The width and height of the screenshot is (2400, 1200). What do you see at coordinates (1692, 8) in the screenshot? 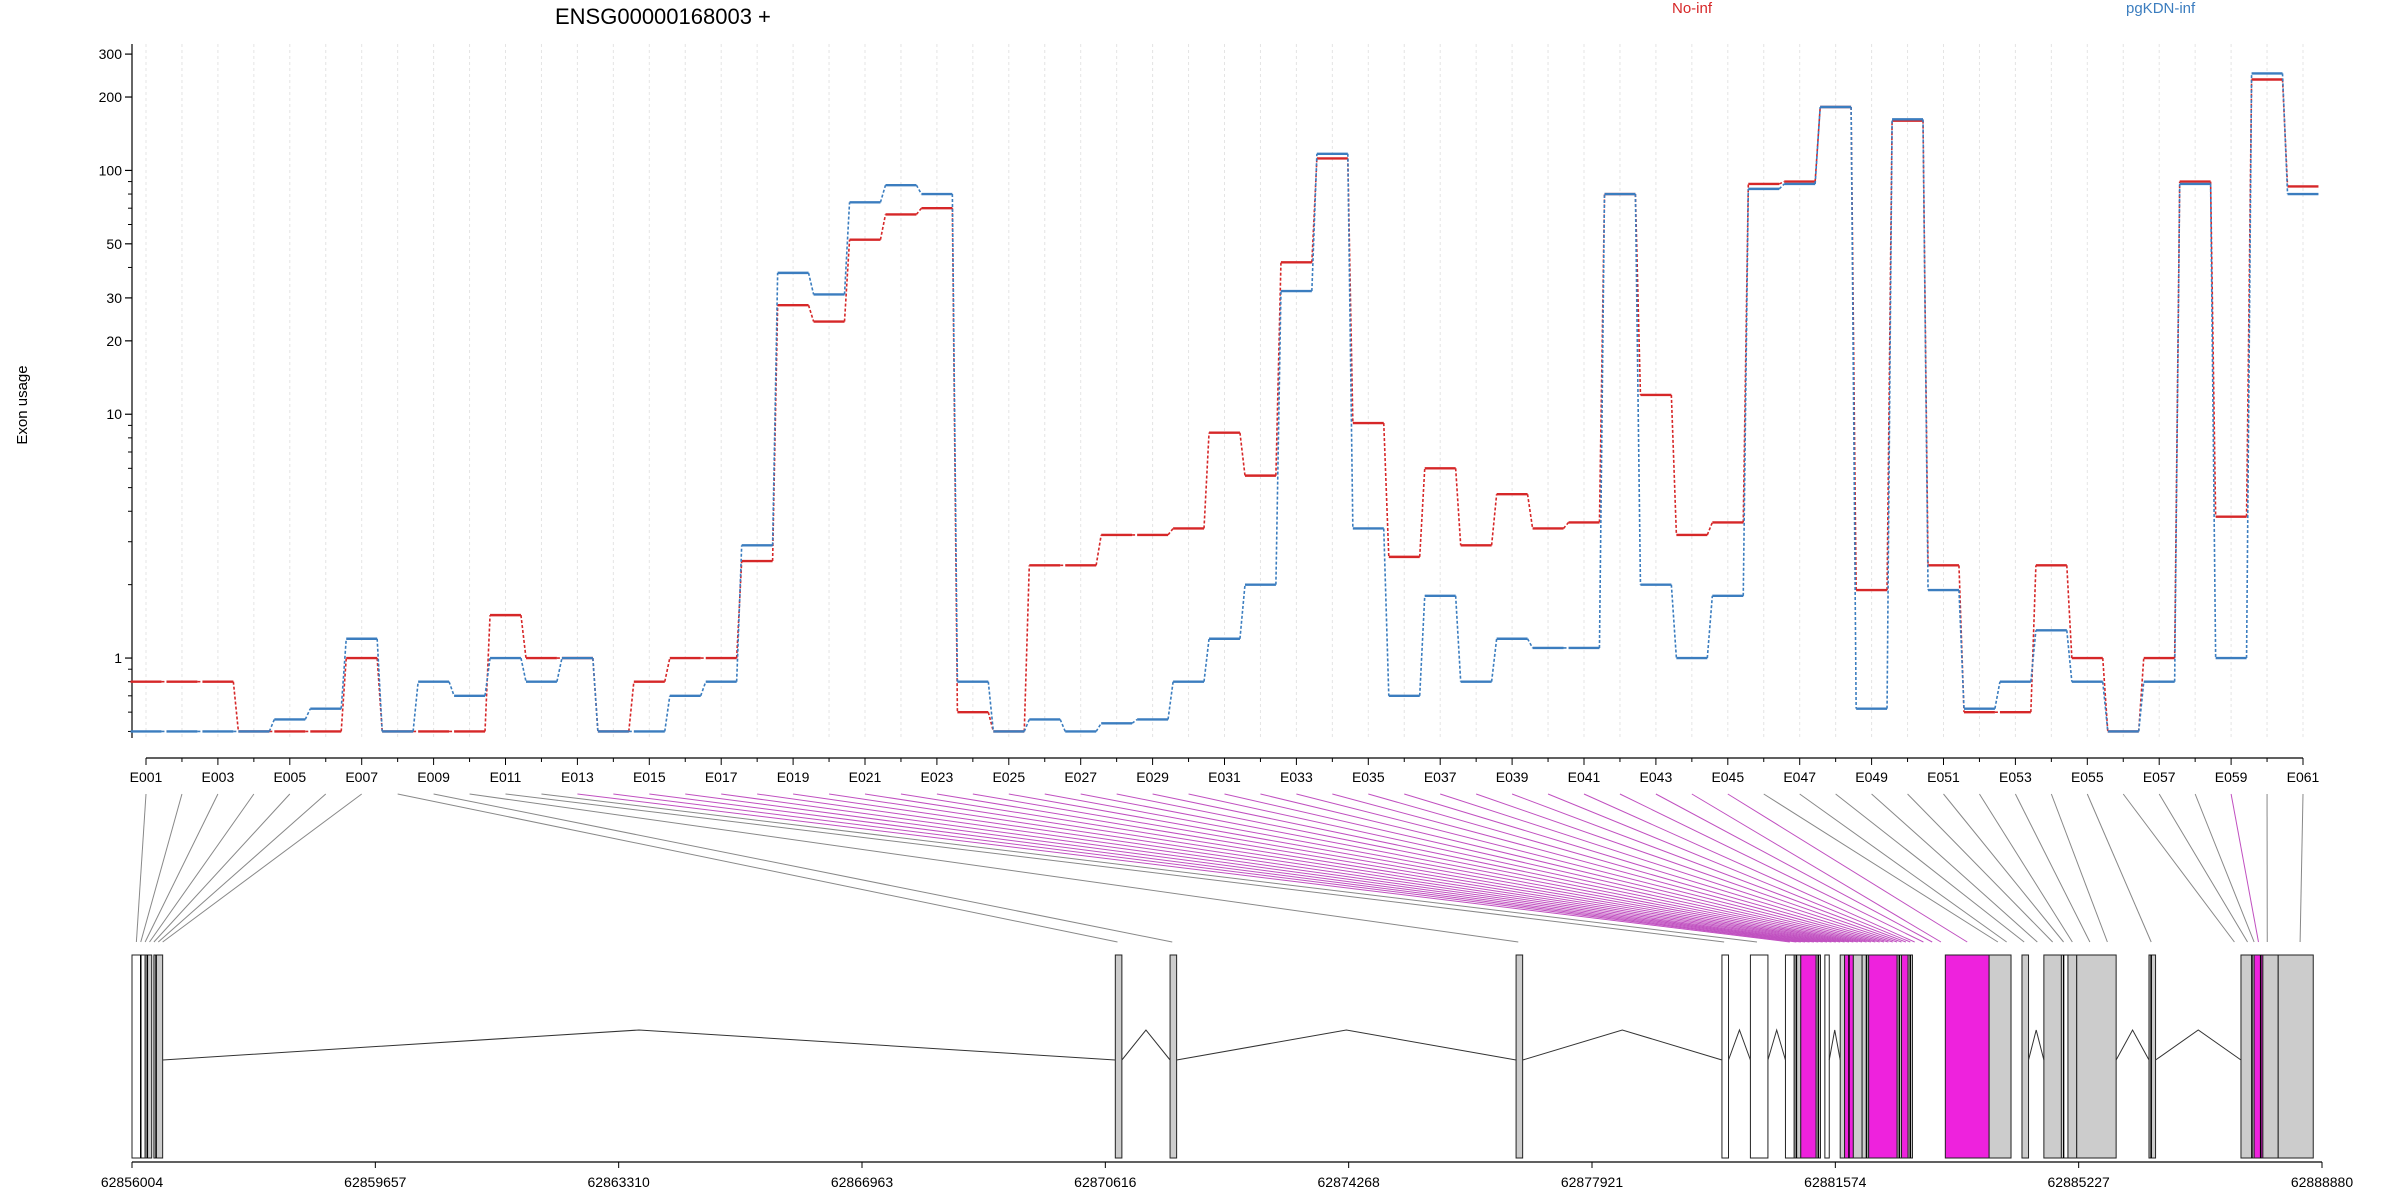
I see `legend-no-inf: No-inf` at bounding box center [1692, 8].